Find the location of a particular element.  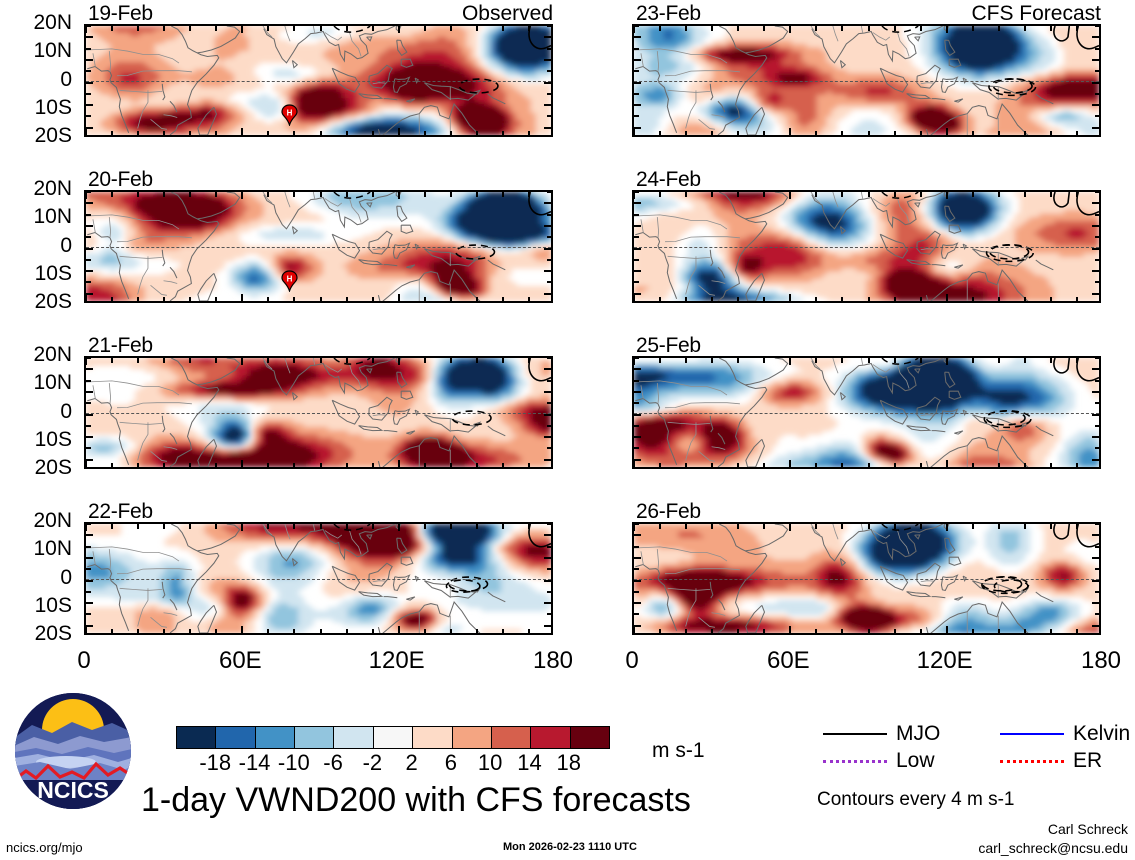

x-axis-tick-label: 0 is located at coordinates (84, 661).